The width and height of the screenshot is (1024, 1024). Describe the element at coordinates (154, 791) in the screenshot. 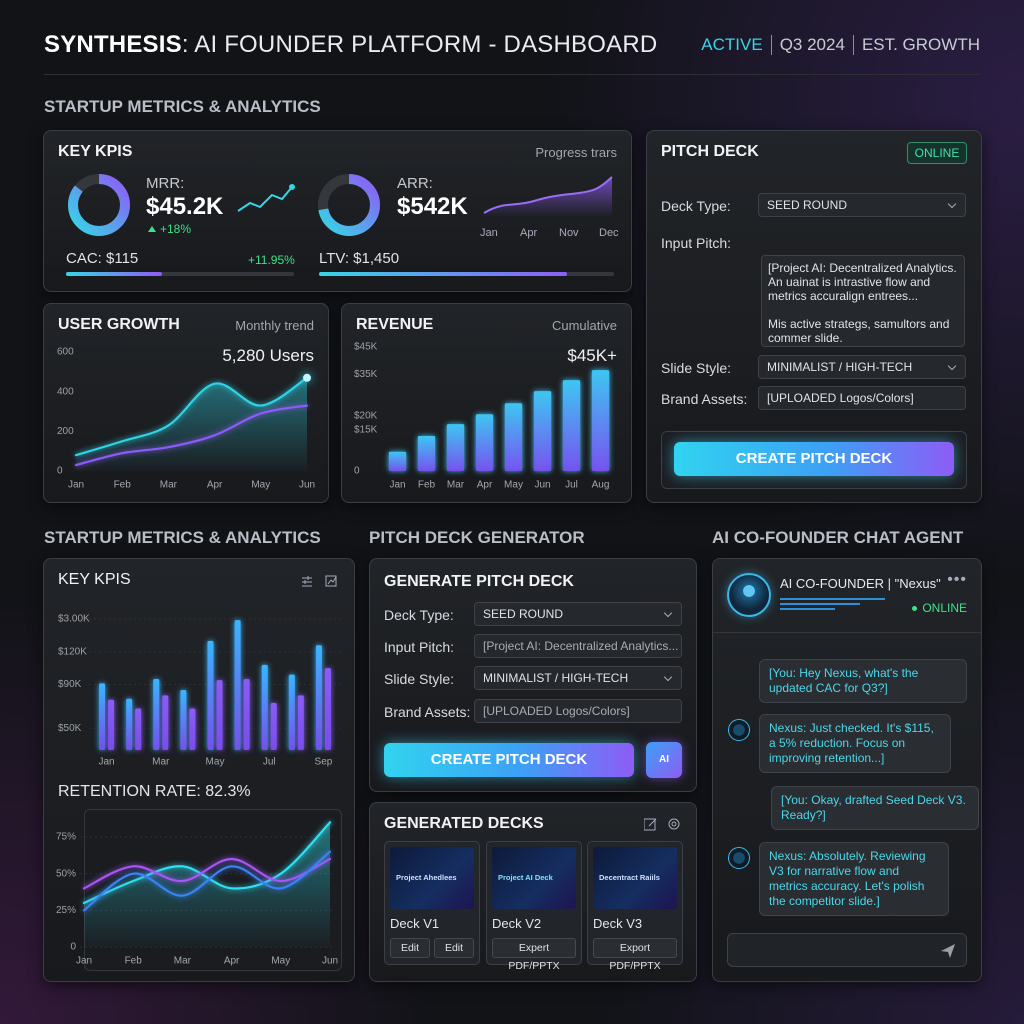

I see `chart-title: RETENTION RATE: 82.3%` at that location.